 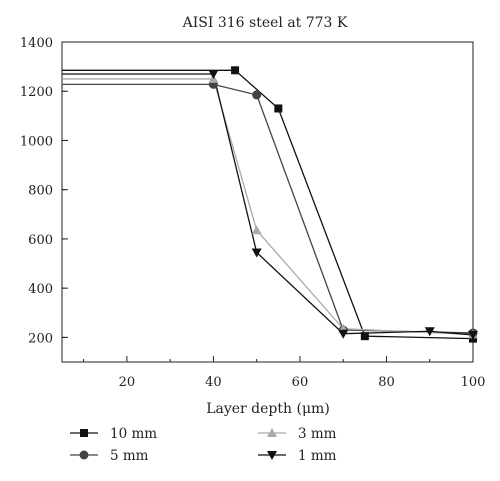 What do you see at coordinates (36, 43) in the screenshot?
I see `y-tick-label: 1400` at bounding box center [36, 43].